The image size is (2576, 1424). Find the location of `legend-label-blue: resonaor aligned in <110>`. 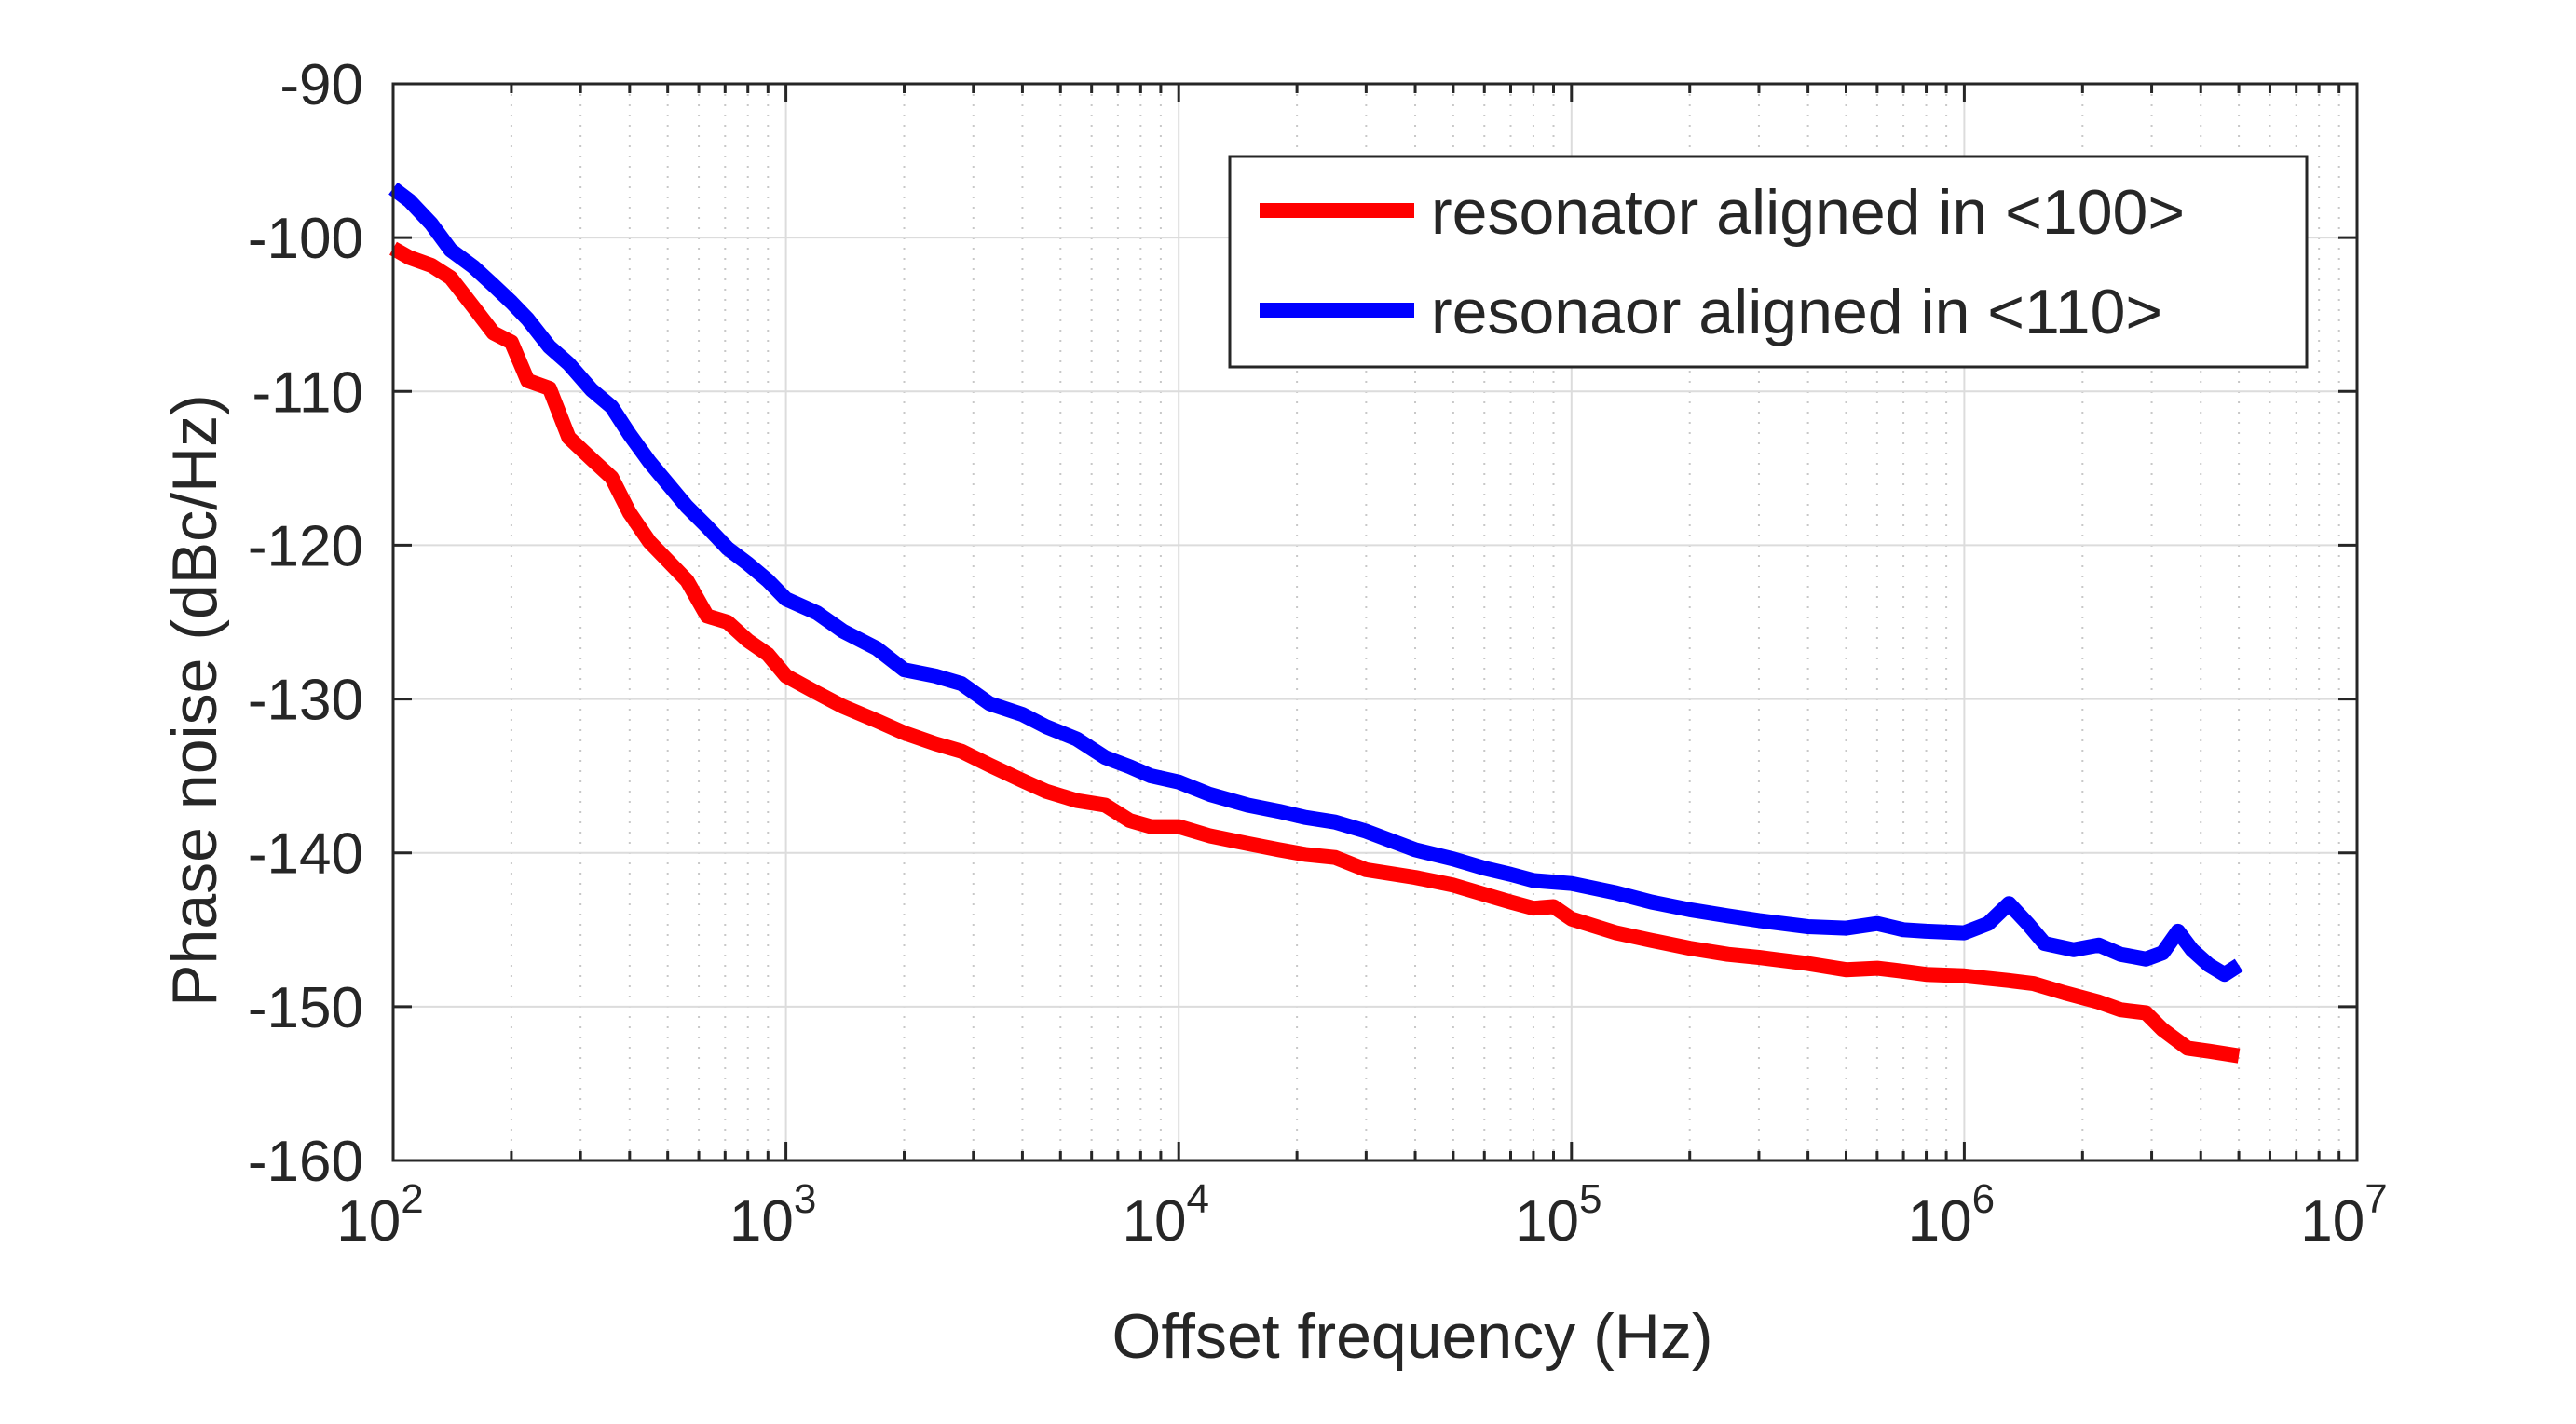

legend-label-blue: resonaor aligned in <110> is located at coordinates (1796, 312).